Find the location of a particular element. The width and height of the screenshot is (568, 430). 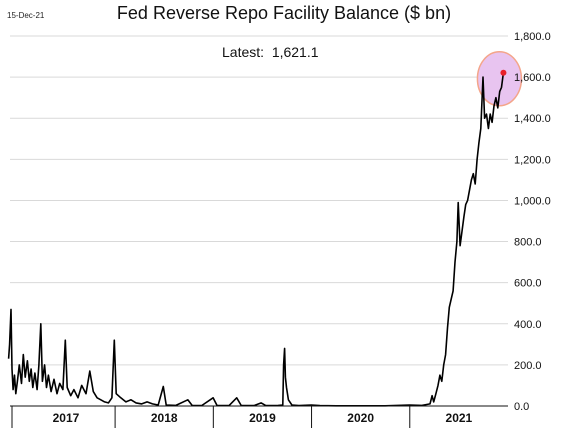

y-tick-label: 1,600.0 is located at coordinates (532, 78).